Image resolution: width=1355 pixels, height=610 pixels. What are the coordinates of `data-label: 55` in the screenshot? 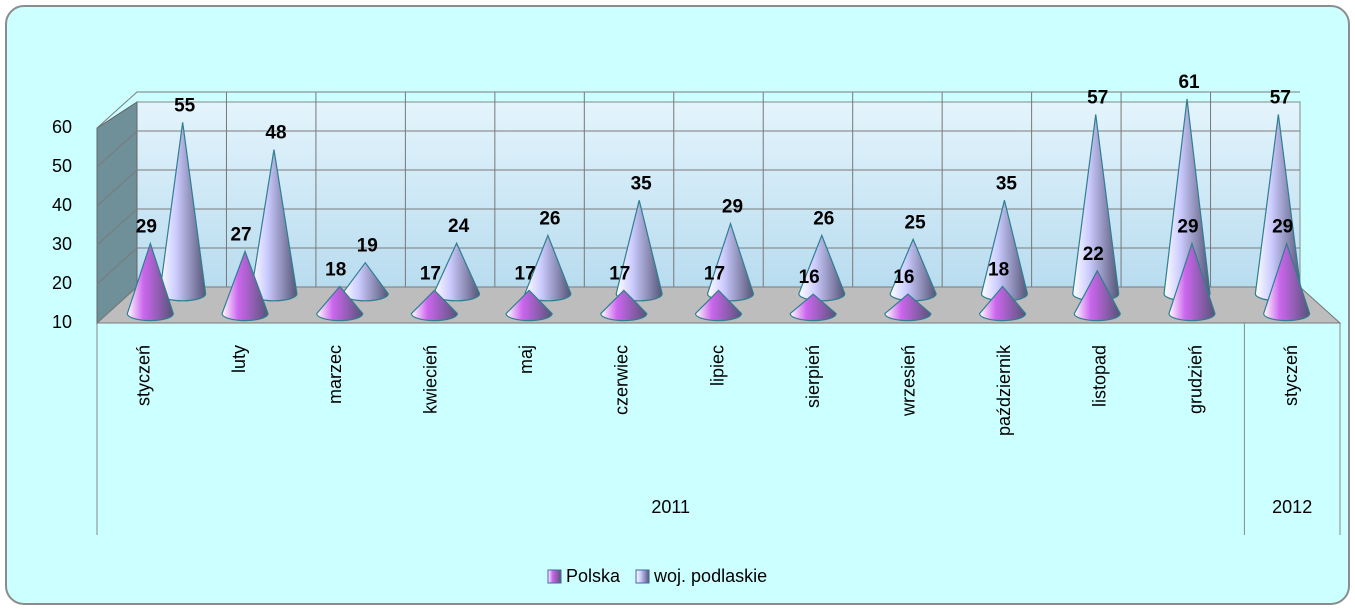 It's located at (185, 105).